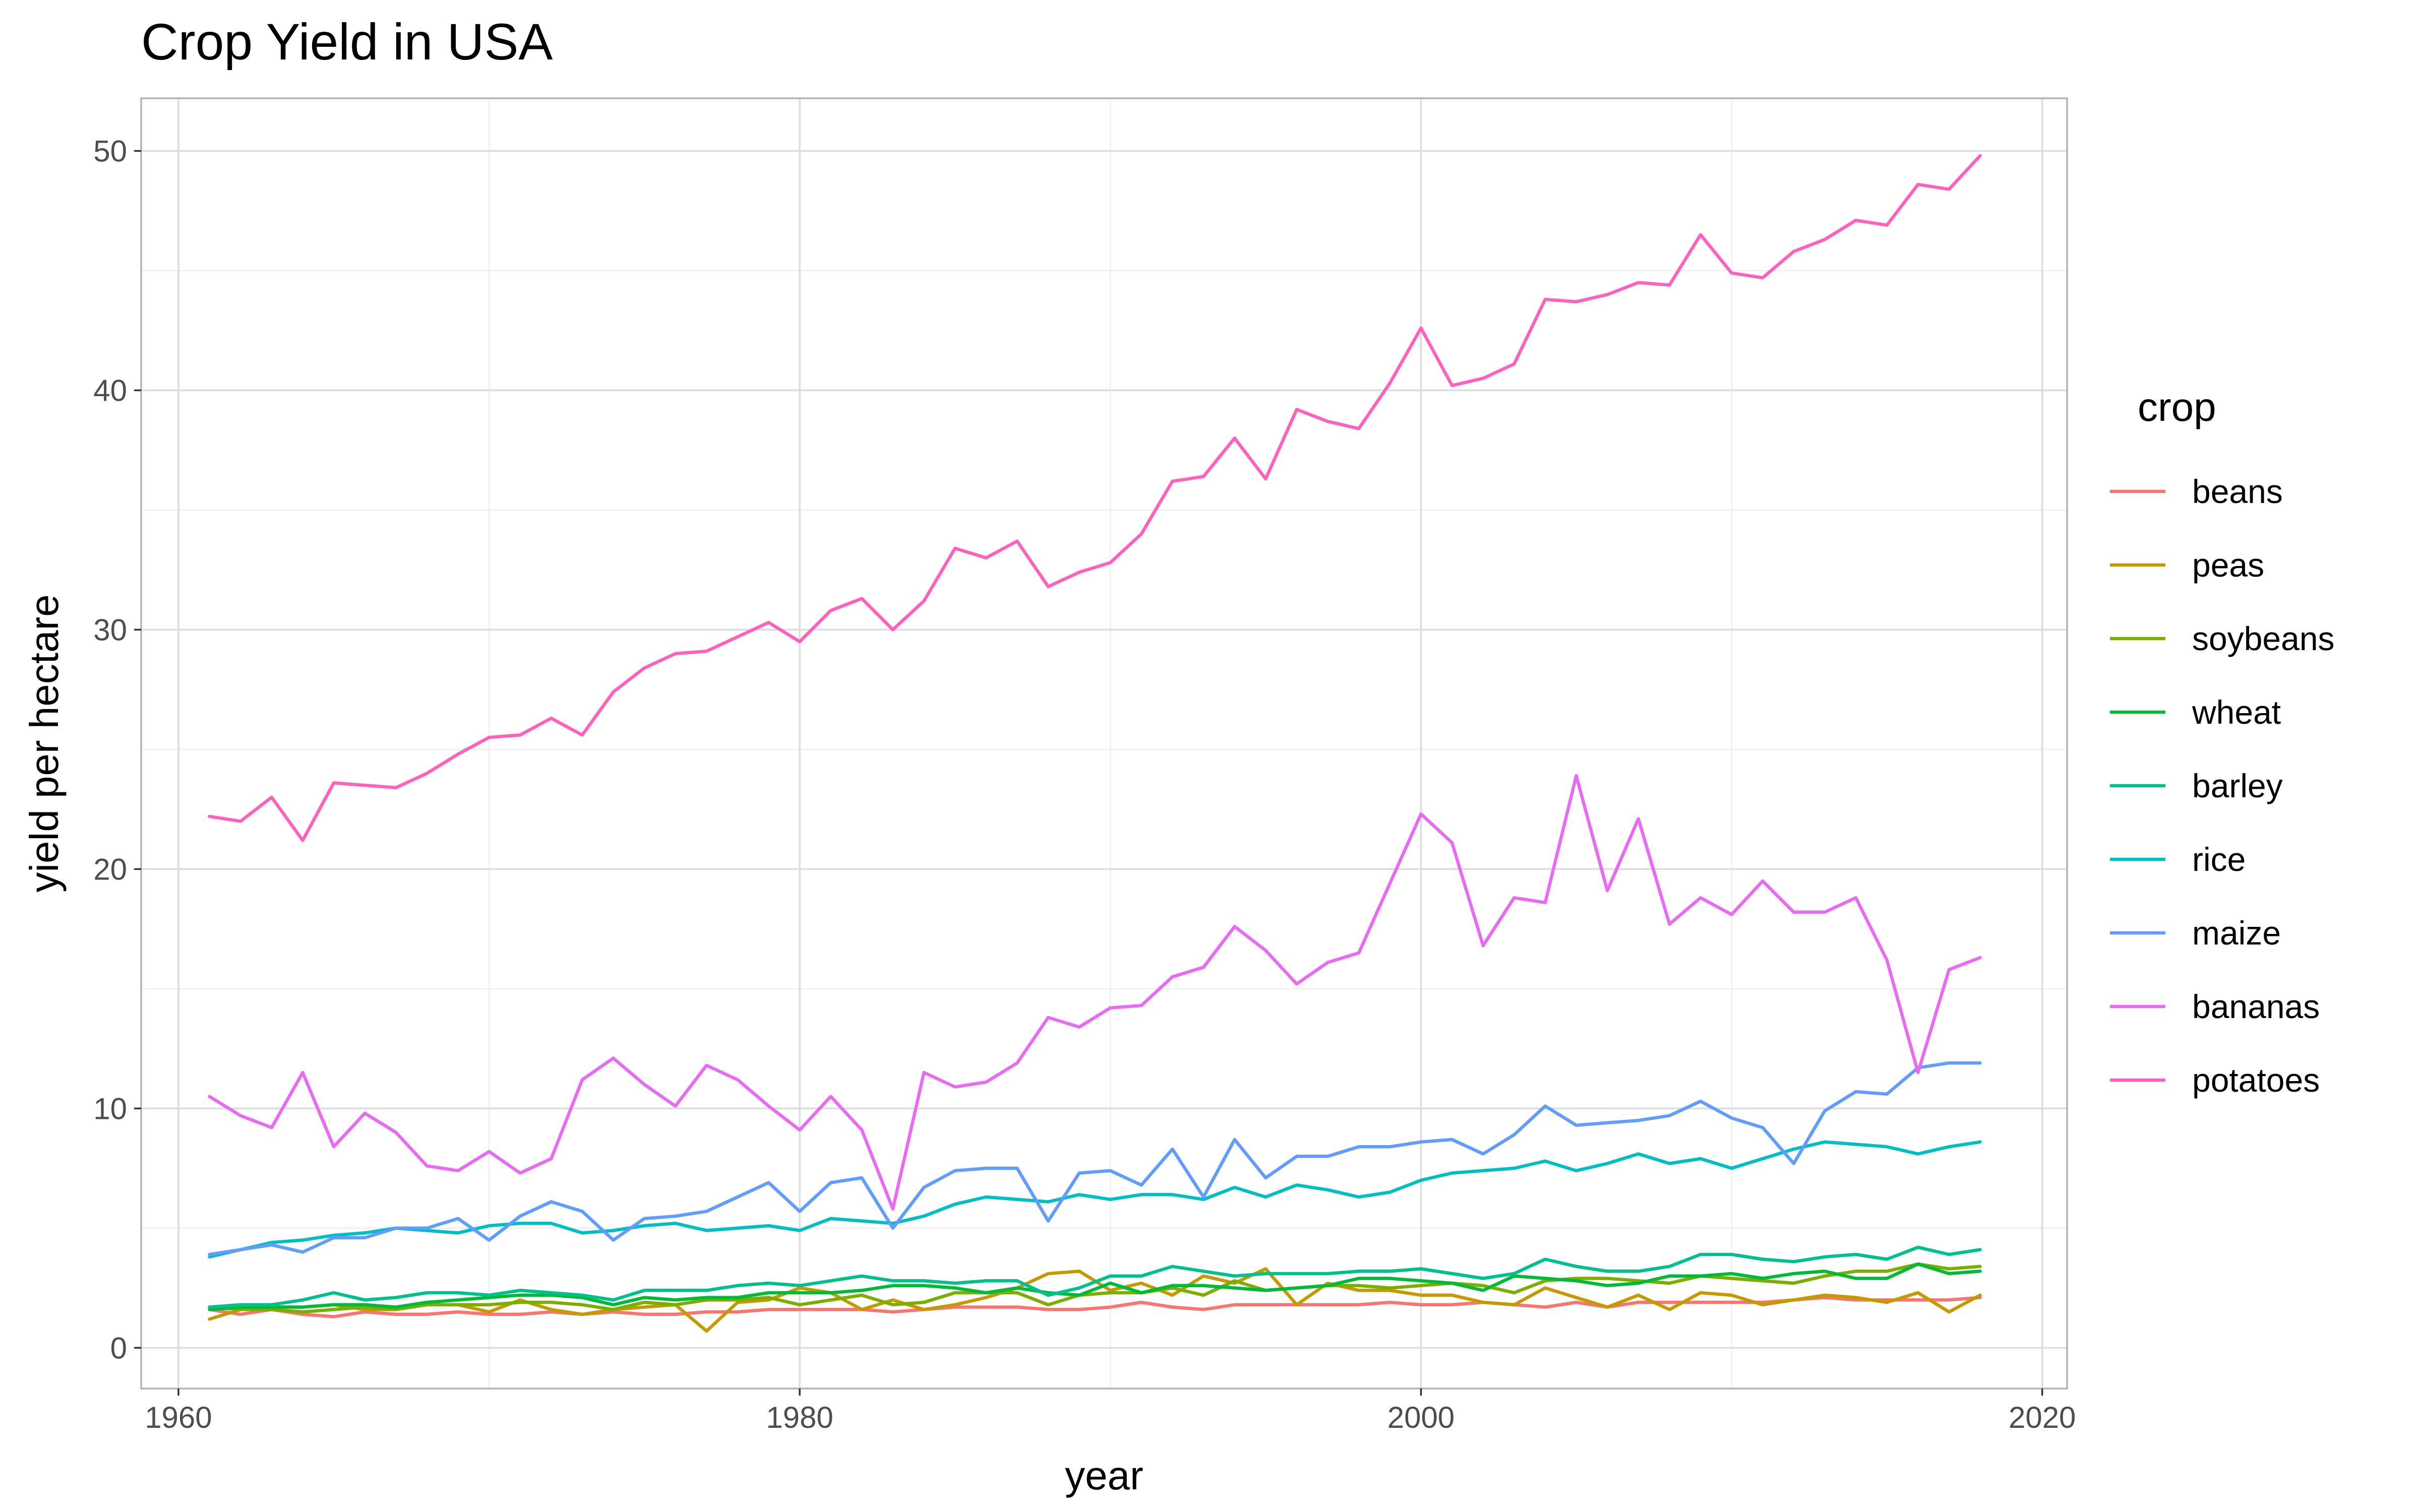 The height and width of the screenshot is (1512, 2420). What do you see at coordinates (1104, 1476) in the screenshot?
I see `x-axis-title: year` at bounding box center [1104, 1476].